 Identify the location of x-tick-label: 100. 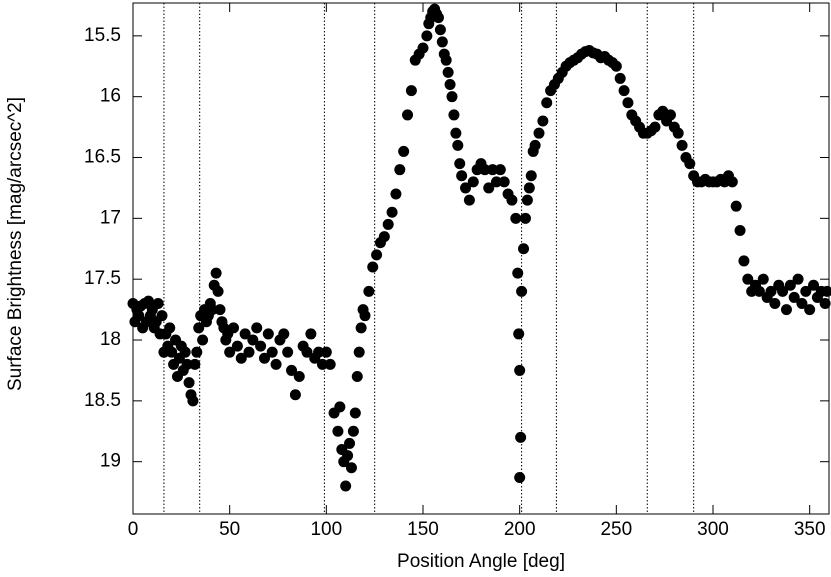
(326, 529).